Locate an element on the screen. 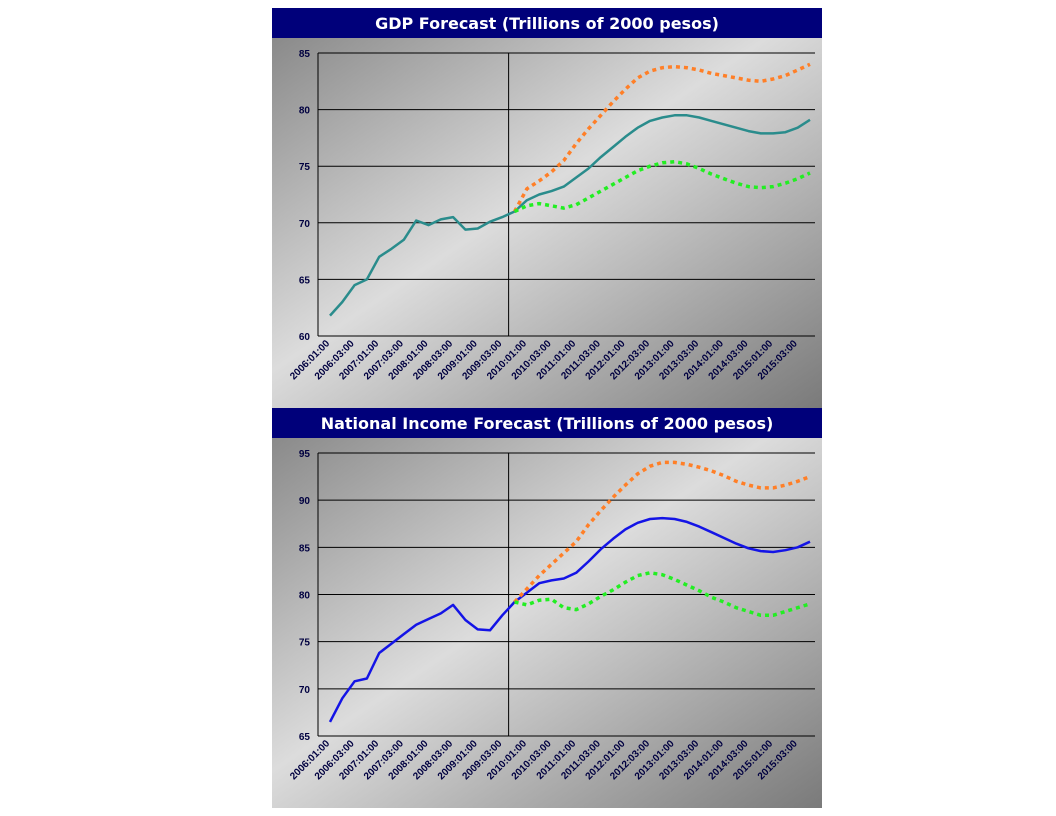  chart-title: GDP Forecast (Trillions of 2000 pesos) is located at coordinates (547, 23).